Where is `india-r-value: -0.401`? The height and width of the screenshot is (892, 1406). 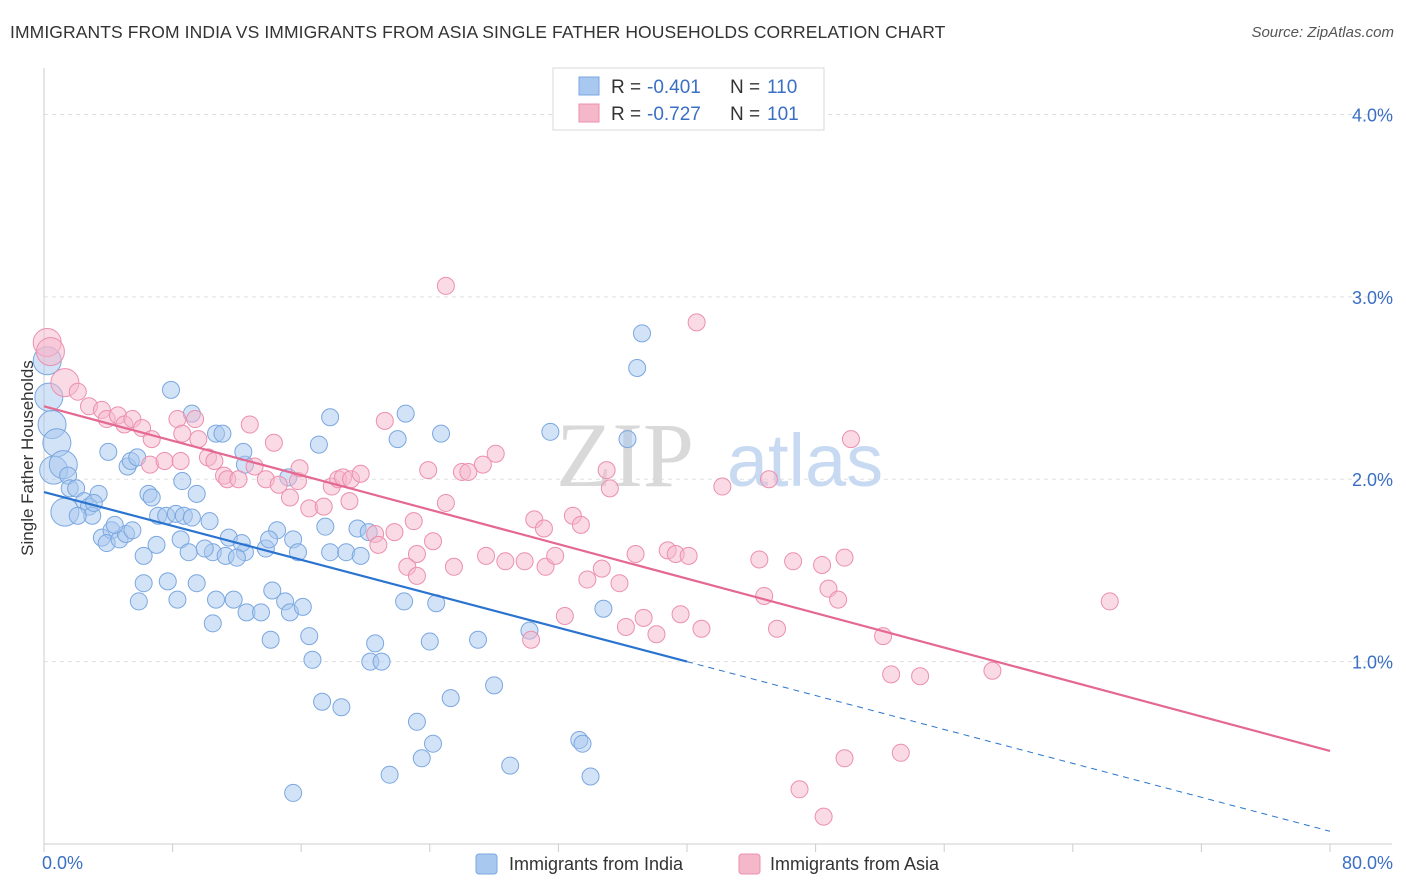 india-r-value: -0.401 is located at coordinates (674, 87).